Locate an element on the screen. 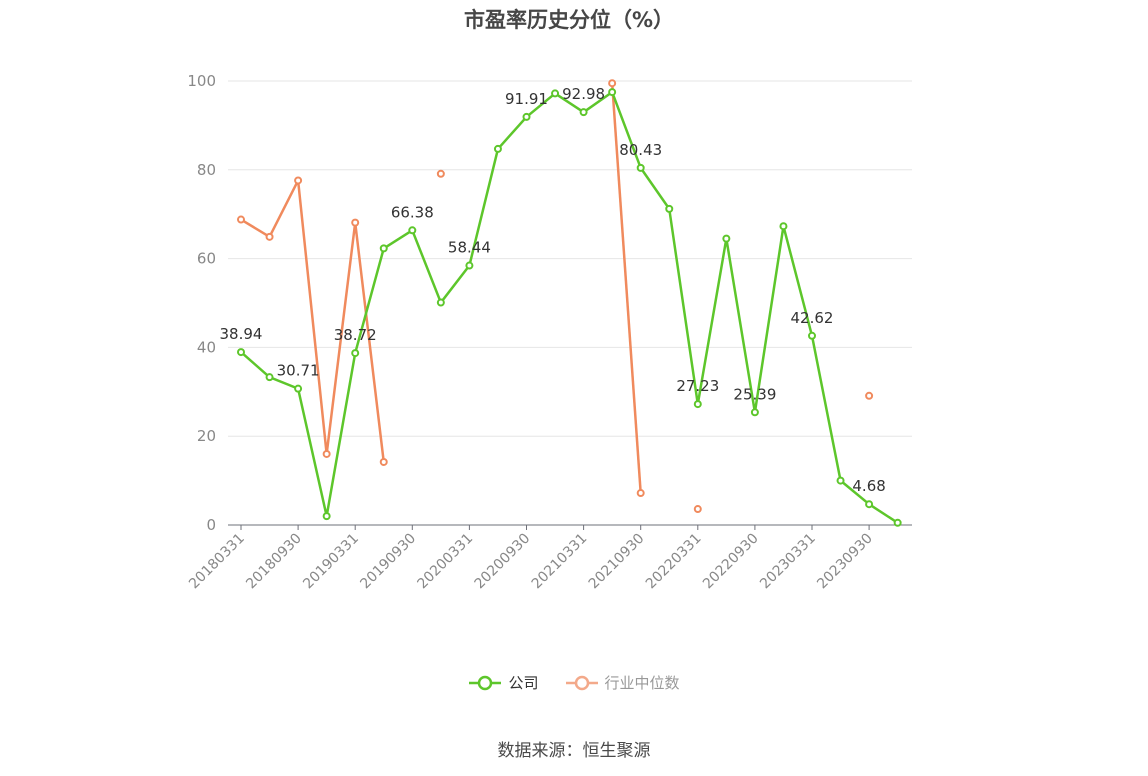 Image resolution: width=1148 pixels, height=776 pixels. legend-item-industry: 行业中位数 is located at coordinates (622, 682).